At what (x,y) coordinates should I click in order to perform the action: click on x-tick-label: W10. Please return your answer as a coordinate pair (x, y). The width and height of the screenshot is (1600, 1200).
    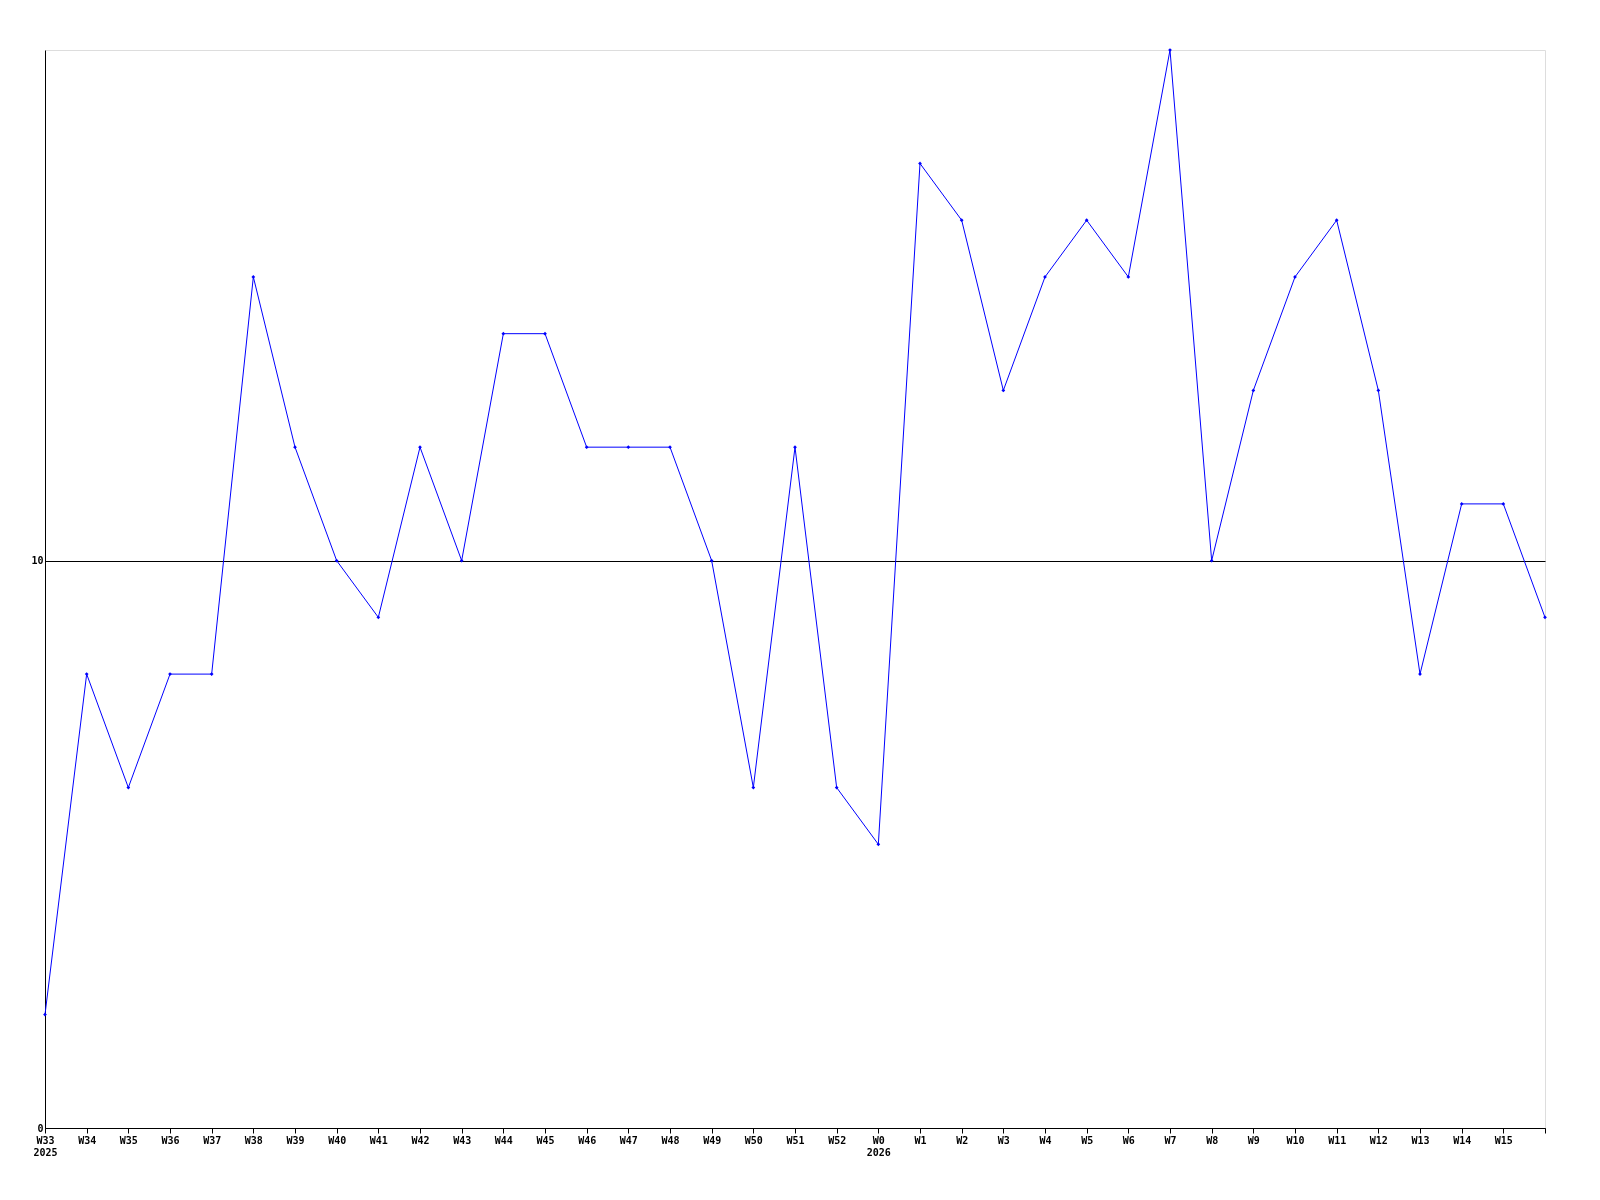
    Looking at the image, I should click on (1295, 1140).